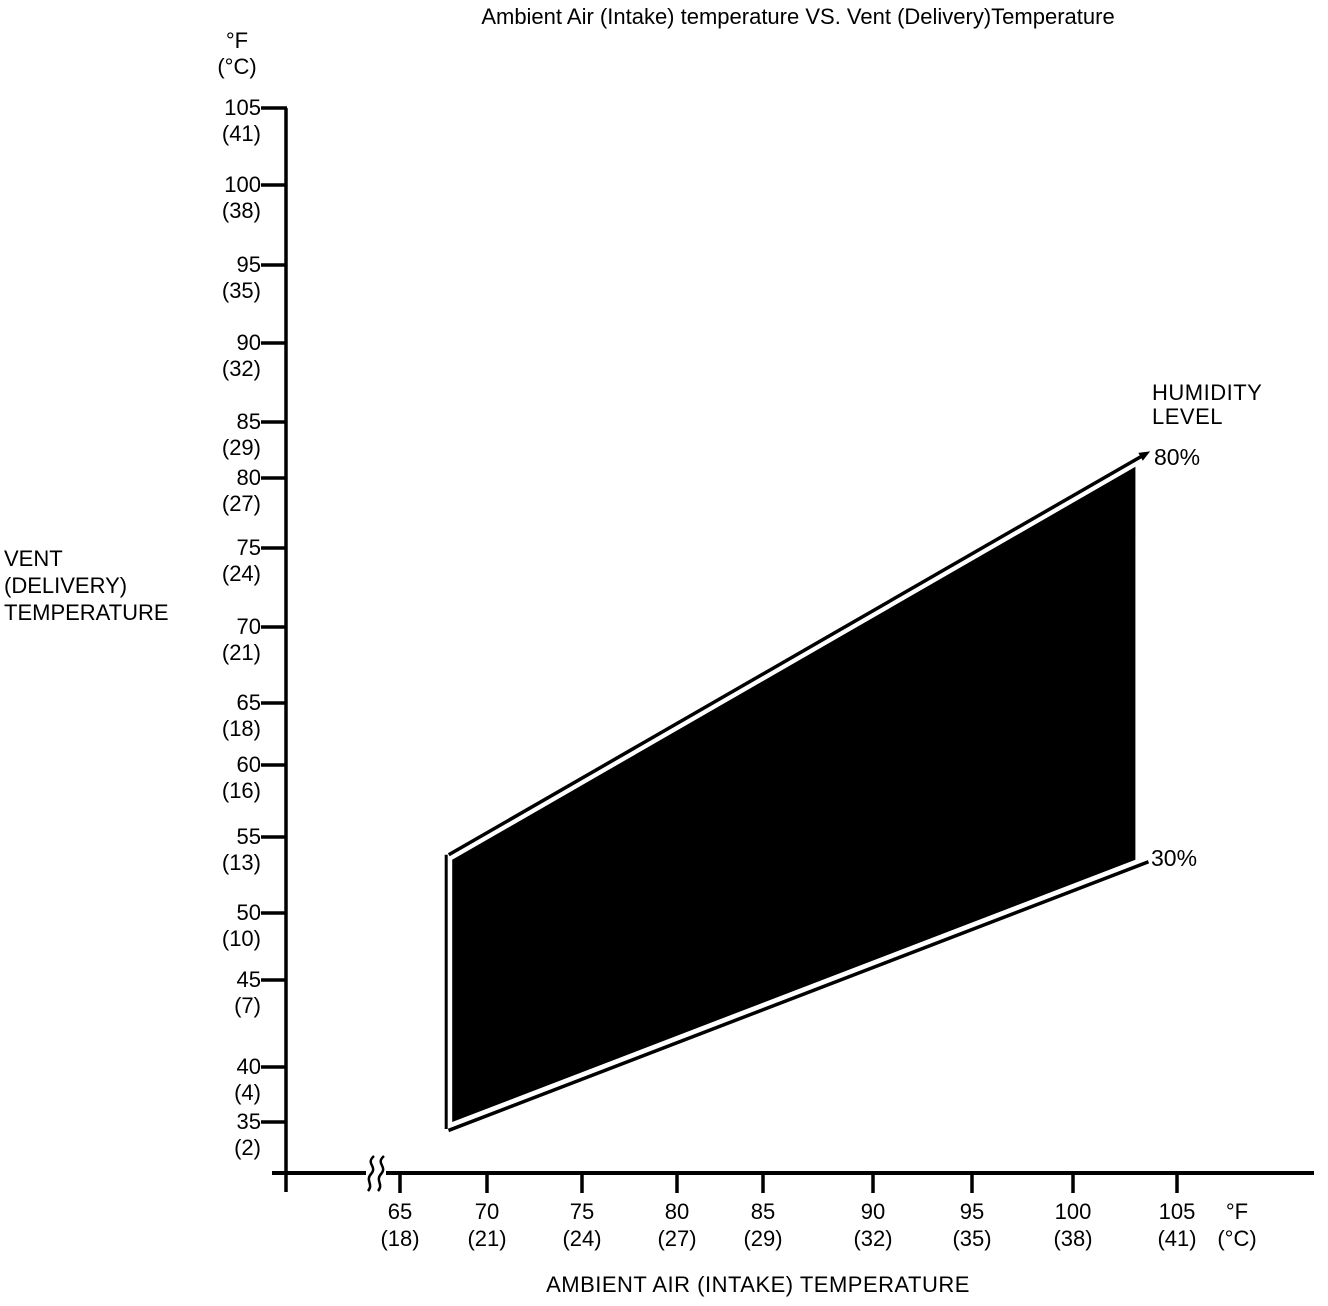 This screenshot has width=1328, height=1306. Describe the element at coordinates (400, 1225) in the screenshot. I see `x-tick-label: 65 (18)` at that location.